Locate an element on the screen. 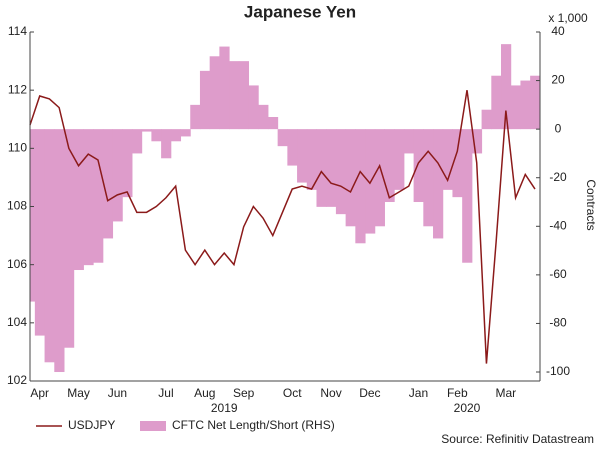  chart-title: Japanese Yen is located at coordinates (300, 11).